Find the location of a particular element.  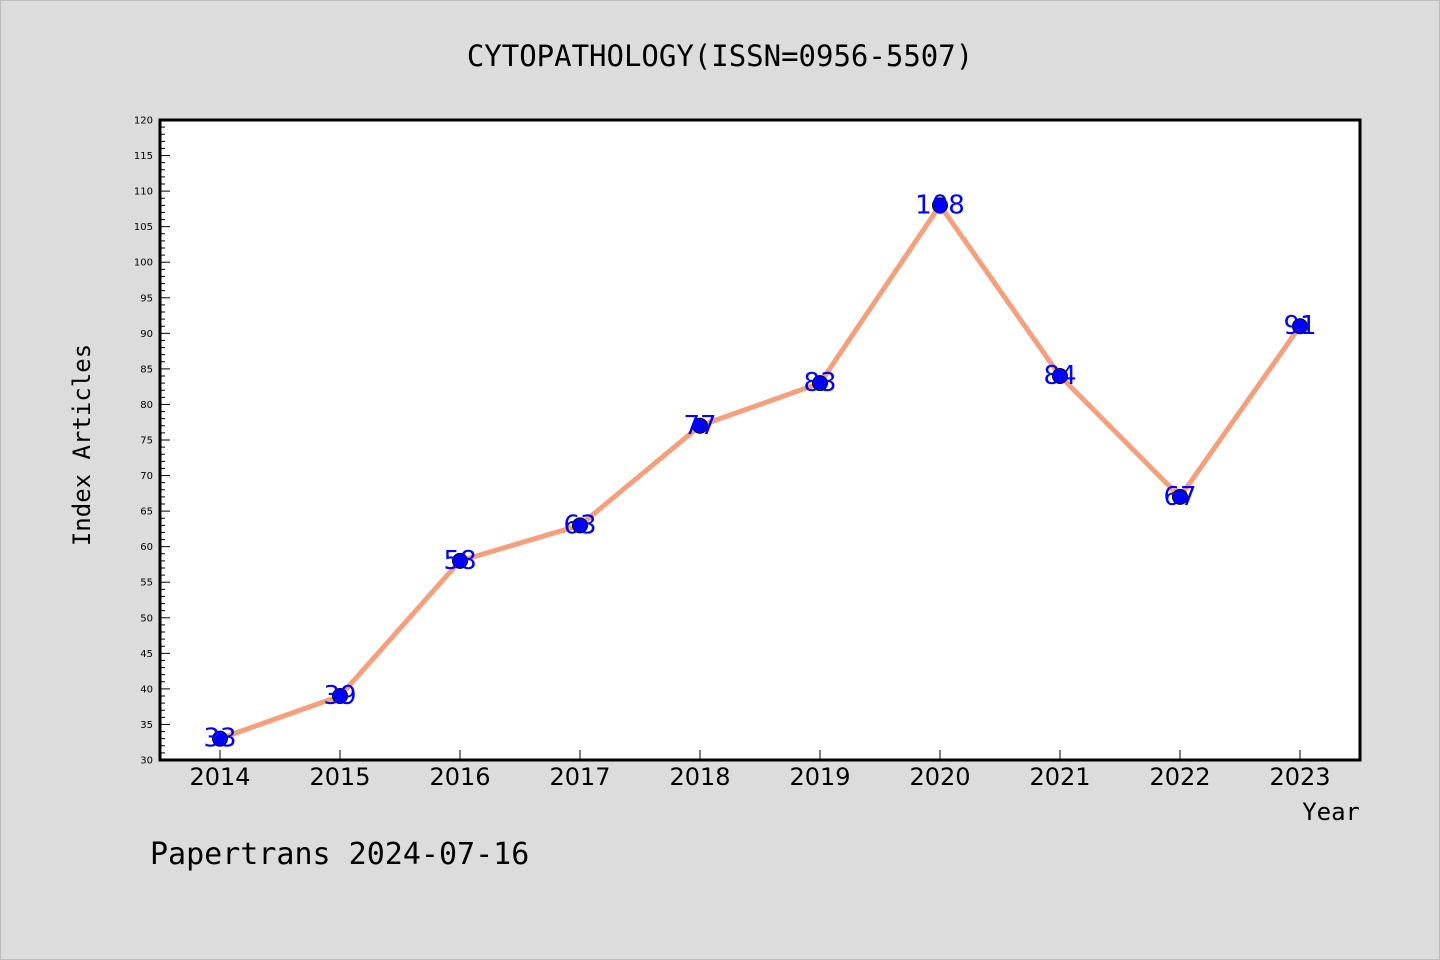

y-tick-label: 60 is located at coordinates (146, 547).